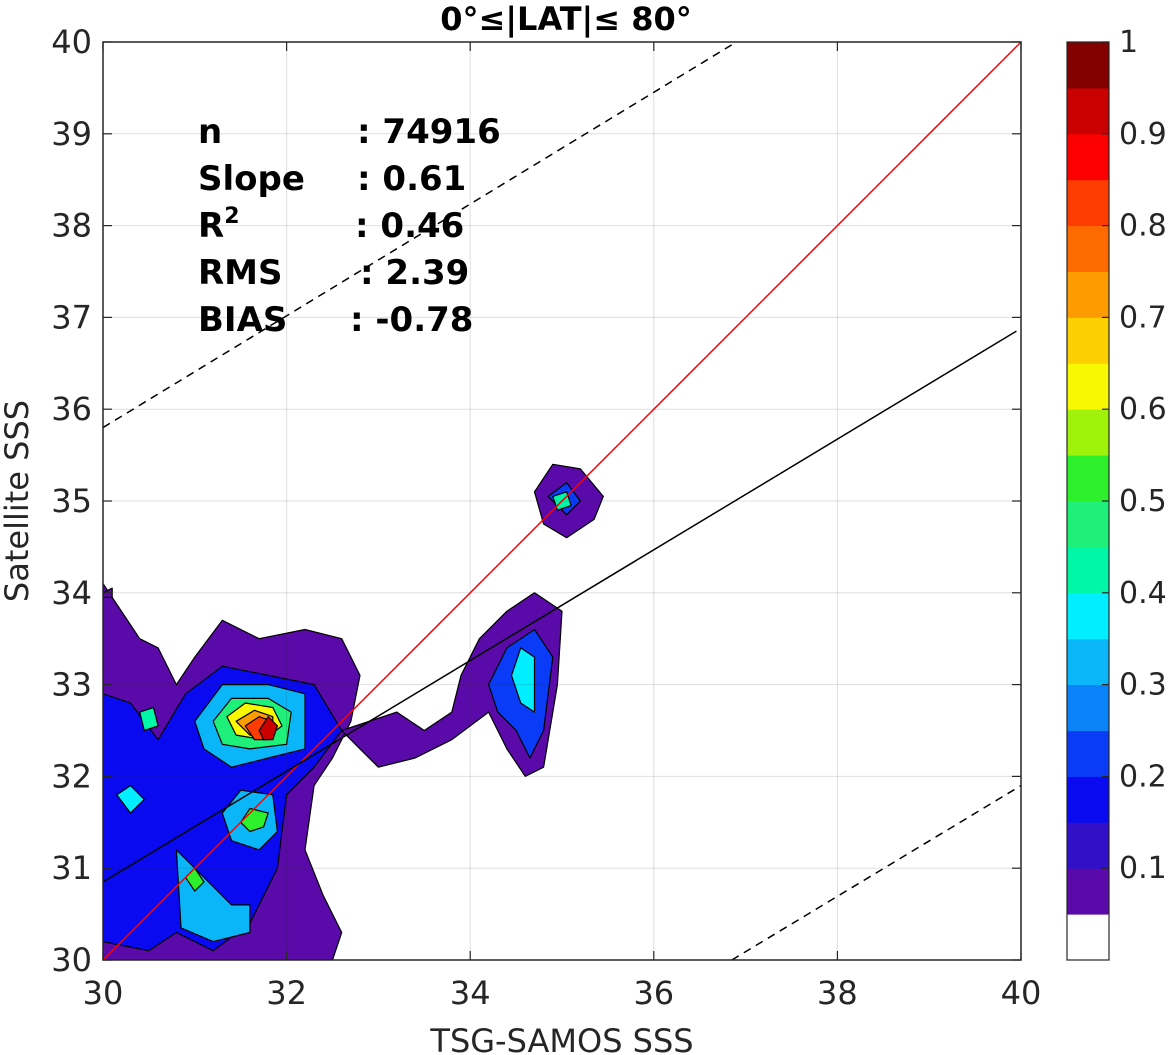  Describe the element at coordinates (1143, 593) in the screenshot. I see `colorbar-tick-label-3: 0.4` at that location.